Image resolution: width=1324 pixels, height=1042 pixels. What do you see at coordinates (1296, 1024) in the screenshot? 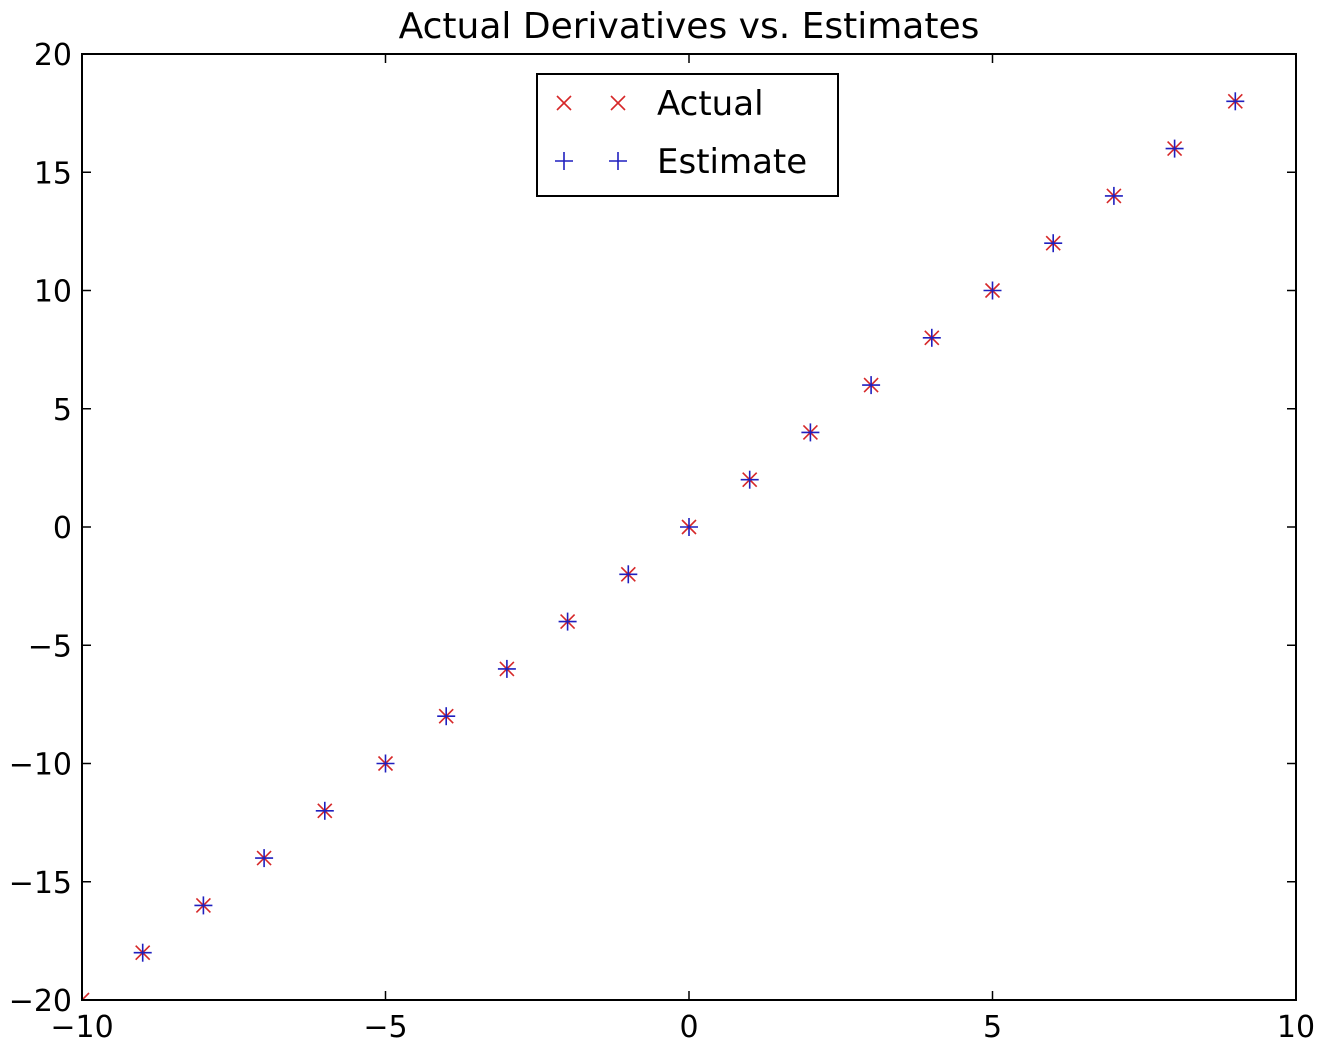
I see `x-tick-label: 10` at bounding box center [1296, 1024].